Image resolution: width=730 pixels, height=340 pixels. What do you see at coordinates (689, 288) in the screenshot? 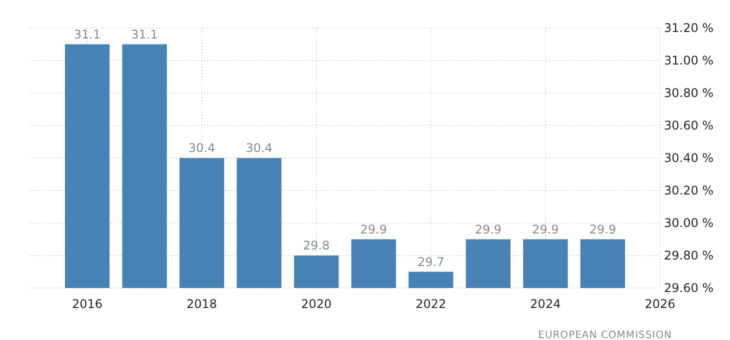
I see `y-tick-label: 29.60 %` at bounding box center [689, 288].